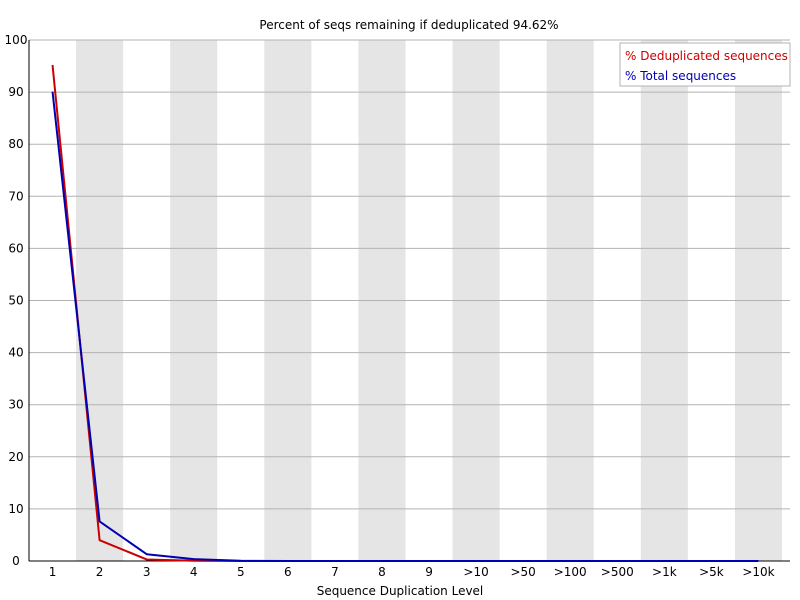 Image resolution: width=800 pixels, height=600 pixels. Describe the element at coordinates (570, 572) in the screenshot. I see `x-tick-label: >100` at that location.